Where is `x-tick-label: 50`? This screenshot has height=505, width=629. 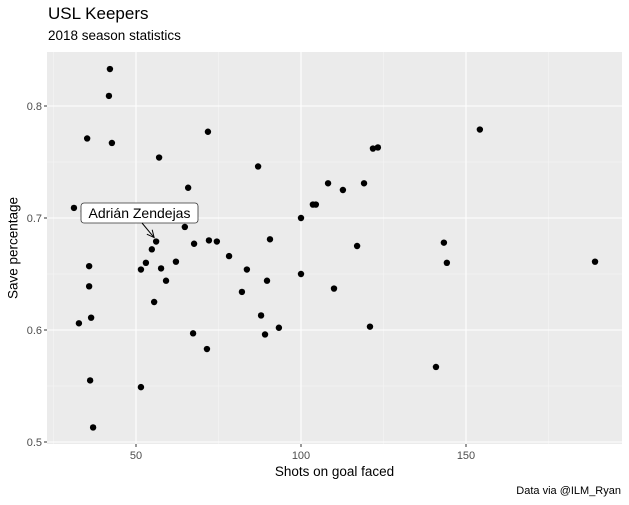 x-tick-label: 50 is located at coordinates (136, 456).